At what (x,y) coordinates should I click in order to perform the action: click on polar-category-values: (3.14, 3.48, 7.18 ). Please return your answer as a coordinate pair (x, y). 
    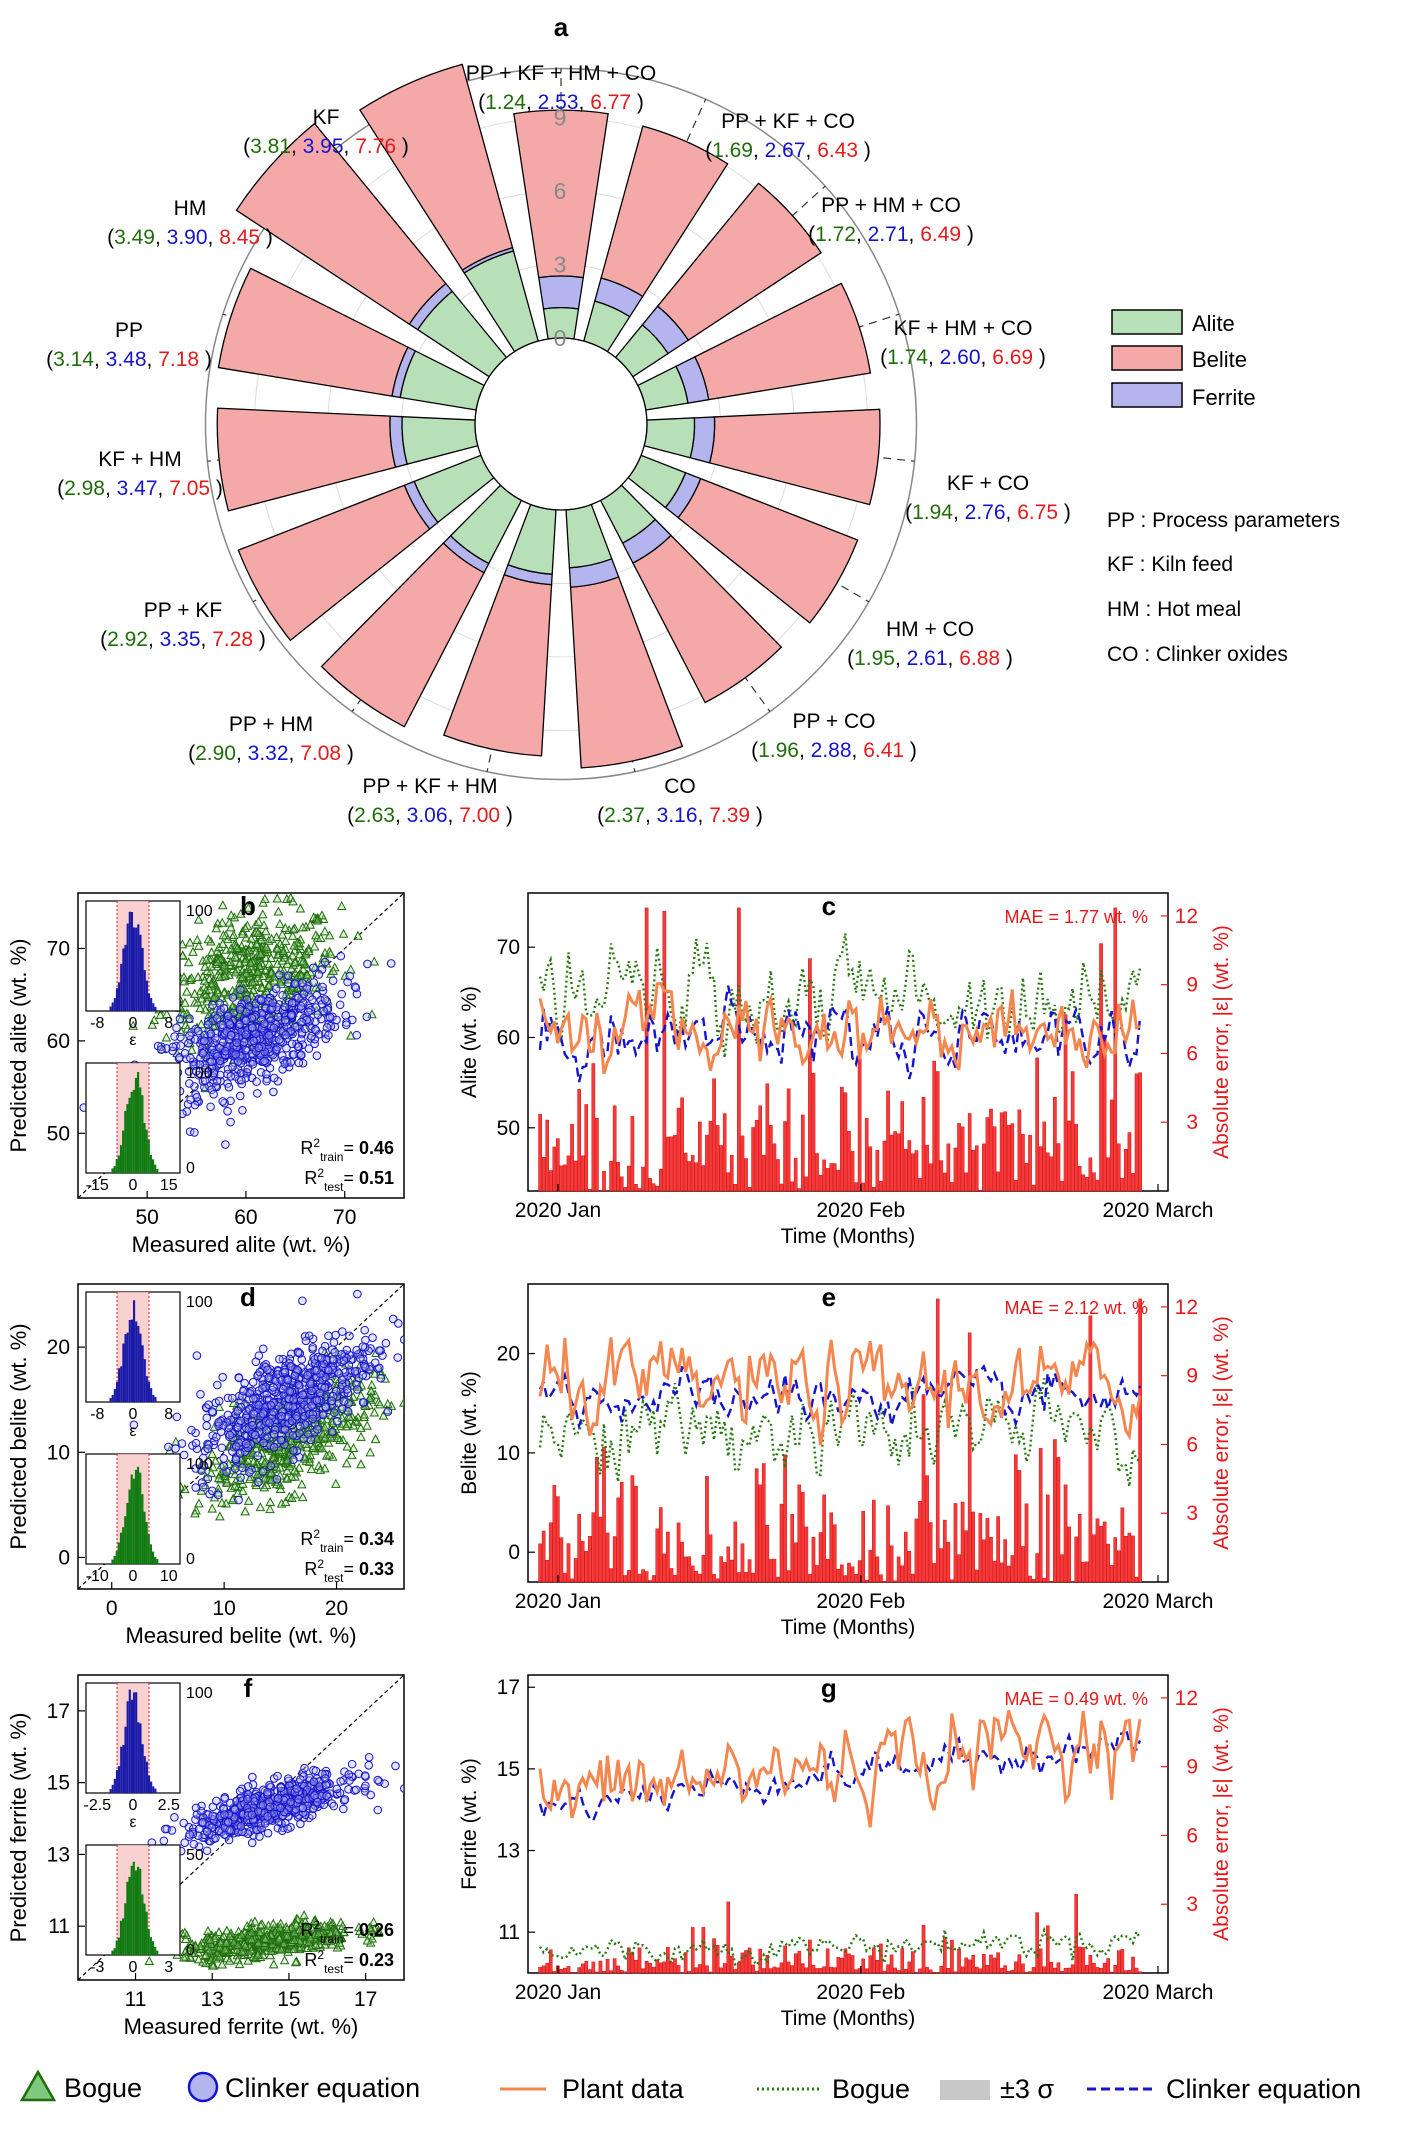
    Looking at the image, I should click on (129, 359).